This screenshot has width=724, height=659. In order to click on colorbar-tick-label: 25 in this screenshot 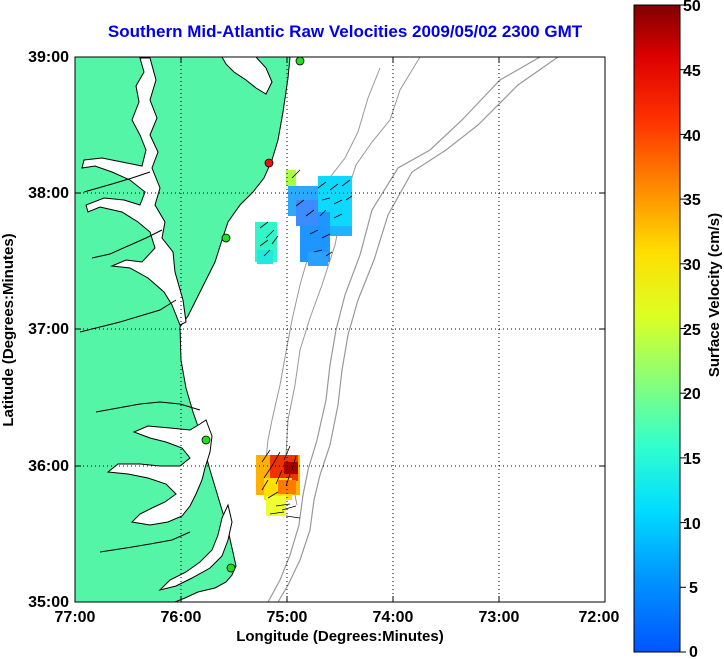, I will do `click(692, 330)`.